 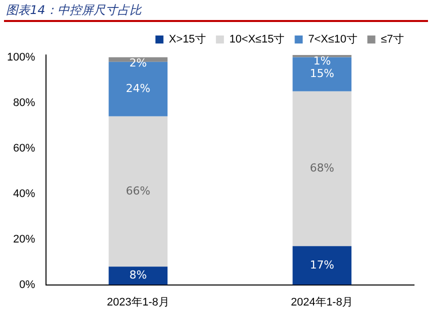 What do you see at coordinates (257, 39) in the screenshot?
I see `legend-label: 10<X≤15寸` at bounding box center [257, 39].